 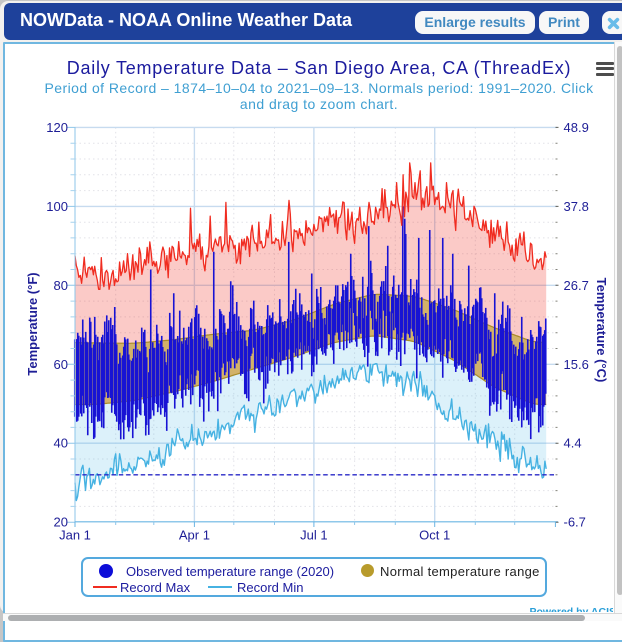 What do you see at coordinates (576, 285) in the screenshot?
I see `svg-text: 26.7` at bounding box center [576, 285].